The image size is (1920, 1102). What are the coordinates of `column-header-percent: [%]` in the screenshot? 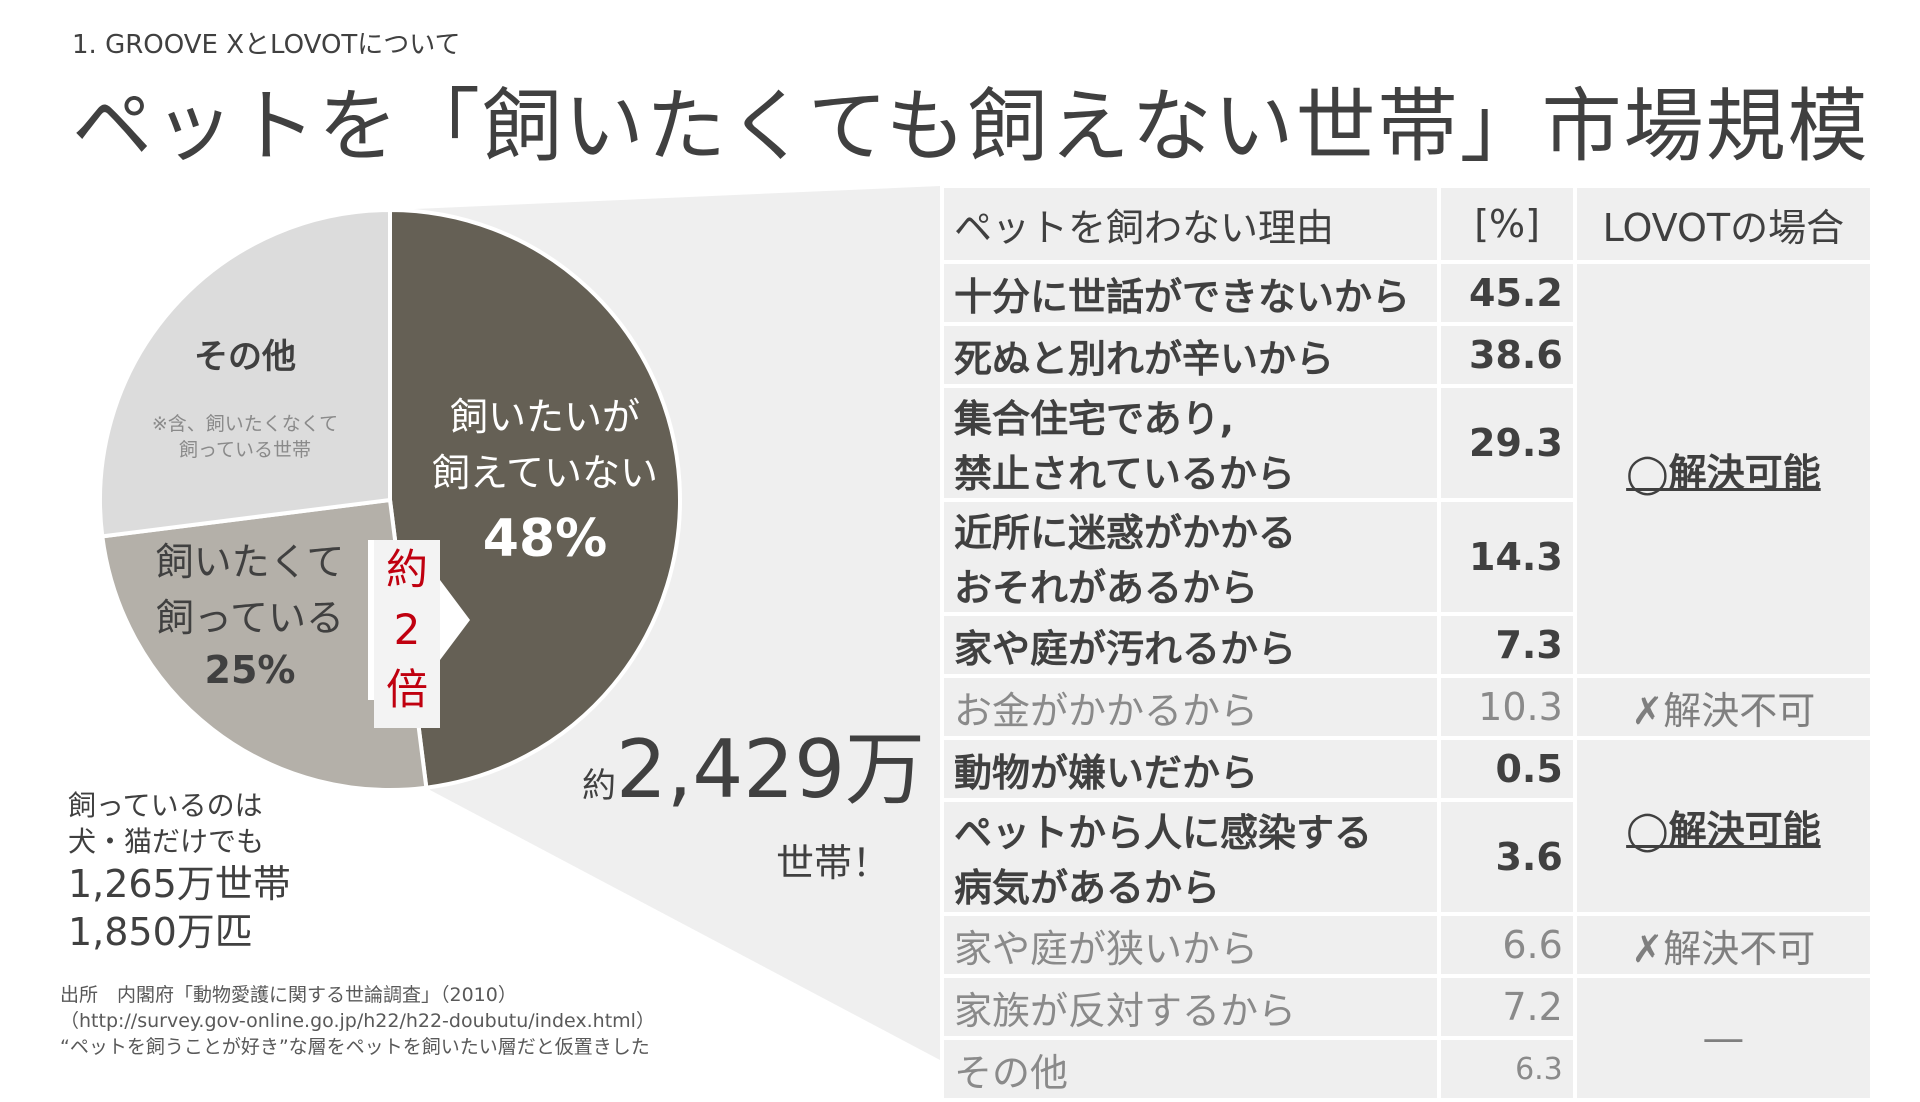 It's located at (1507, 224).